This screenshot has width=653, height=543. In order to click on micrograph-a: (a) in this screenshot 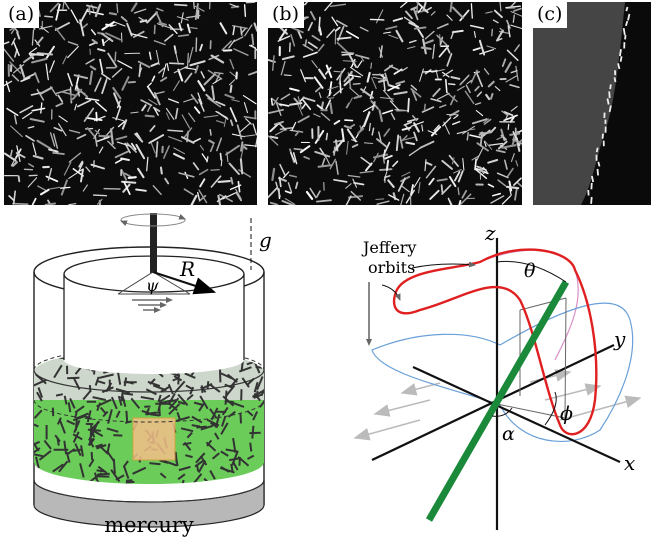, I will do `click(130, 103)`.